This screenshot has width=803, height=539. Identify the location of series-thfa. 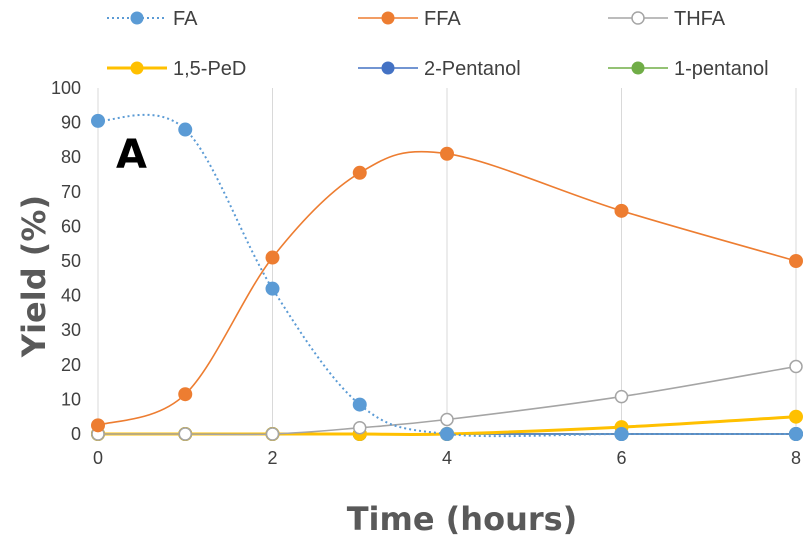
(447, 400).